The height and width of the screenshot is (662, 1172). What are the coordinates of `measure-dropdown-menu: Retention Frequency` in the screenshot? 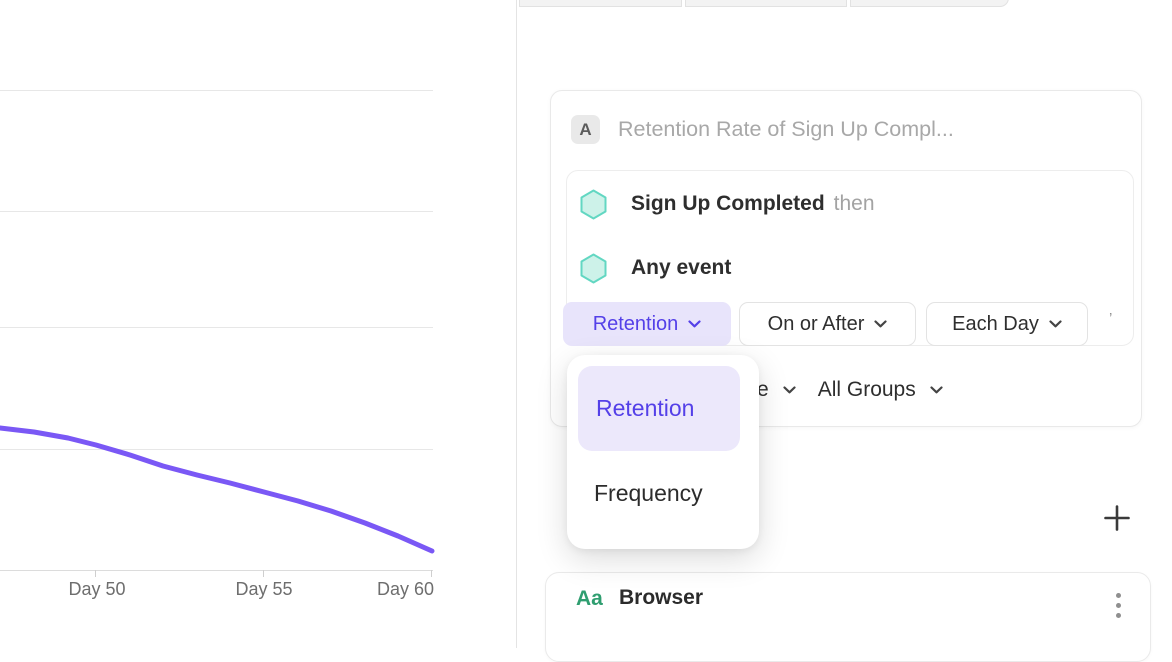 It's located at (663, 452).